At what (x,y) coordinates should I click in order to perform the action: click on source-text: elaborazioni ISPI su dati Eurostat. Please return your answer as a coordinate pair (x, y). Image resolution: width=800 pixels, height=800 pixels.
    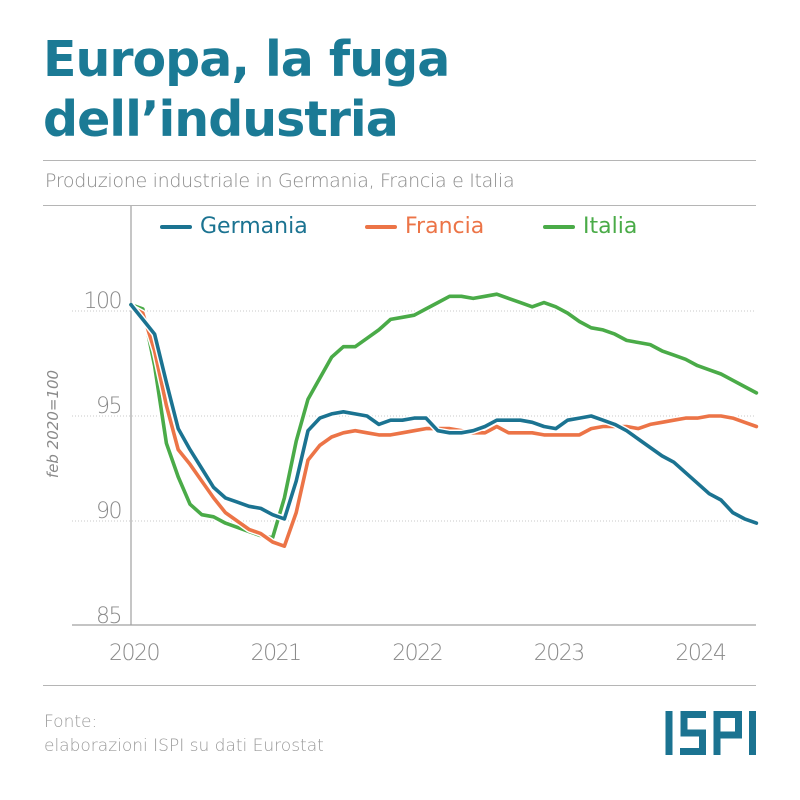
    Looking at the image, I should click on (184, 746).